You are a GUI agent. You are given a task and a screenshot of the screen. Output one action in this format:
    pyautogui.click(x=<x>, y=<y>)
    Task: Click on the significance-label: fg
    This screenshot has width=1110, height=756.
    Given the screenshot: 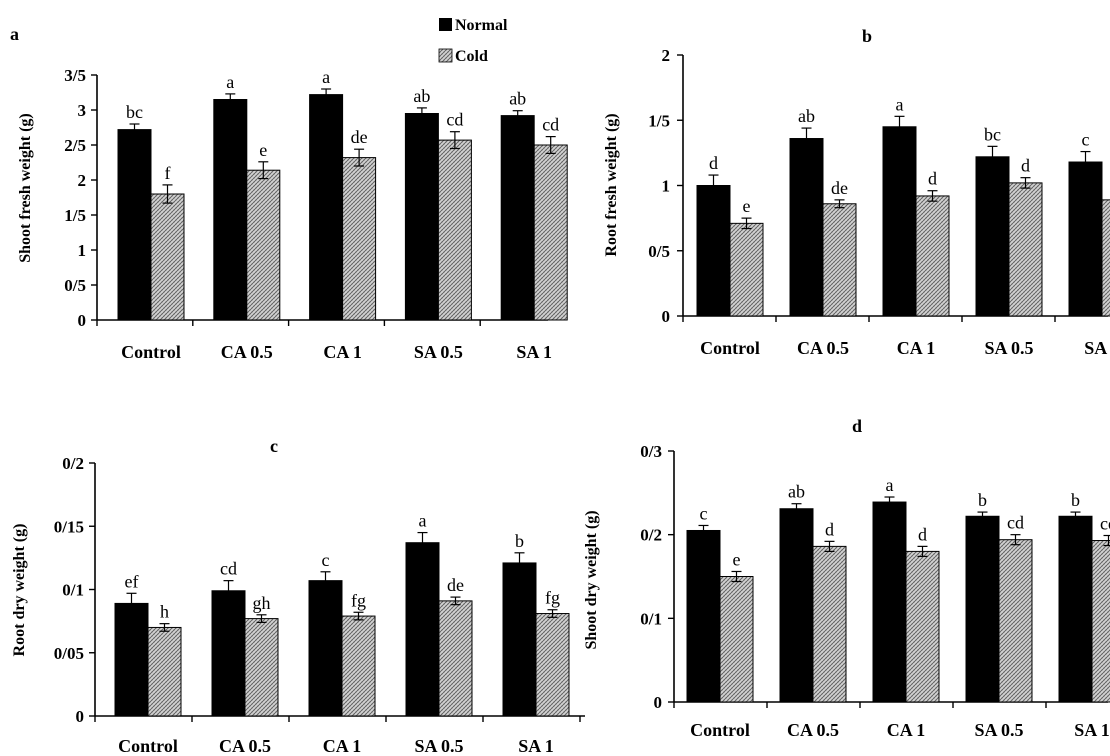 What is the action you would take?
    pyautogui.click(x=358, y=600)
    